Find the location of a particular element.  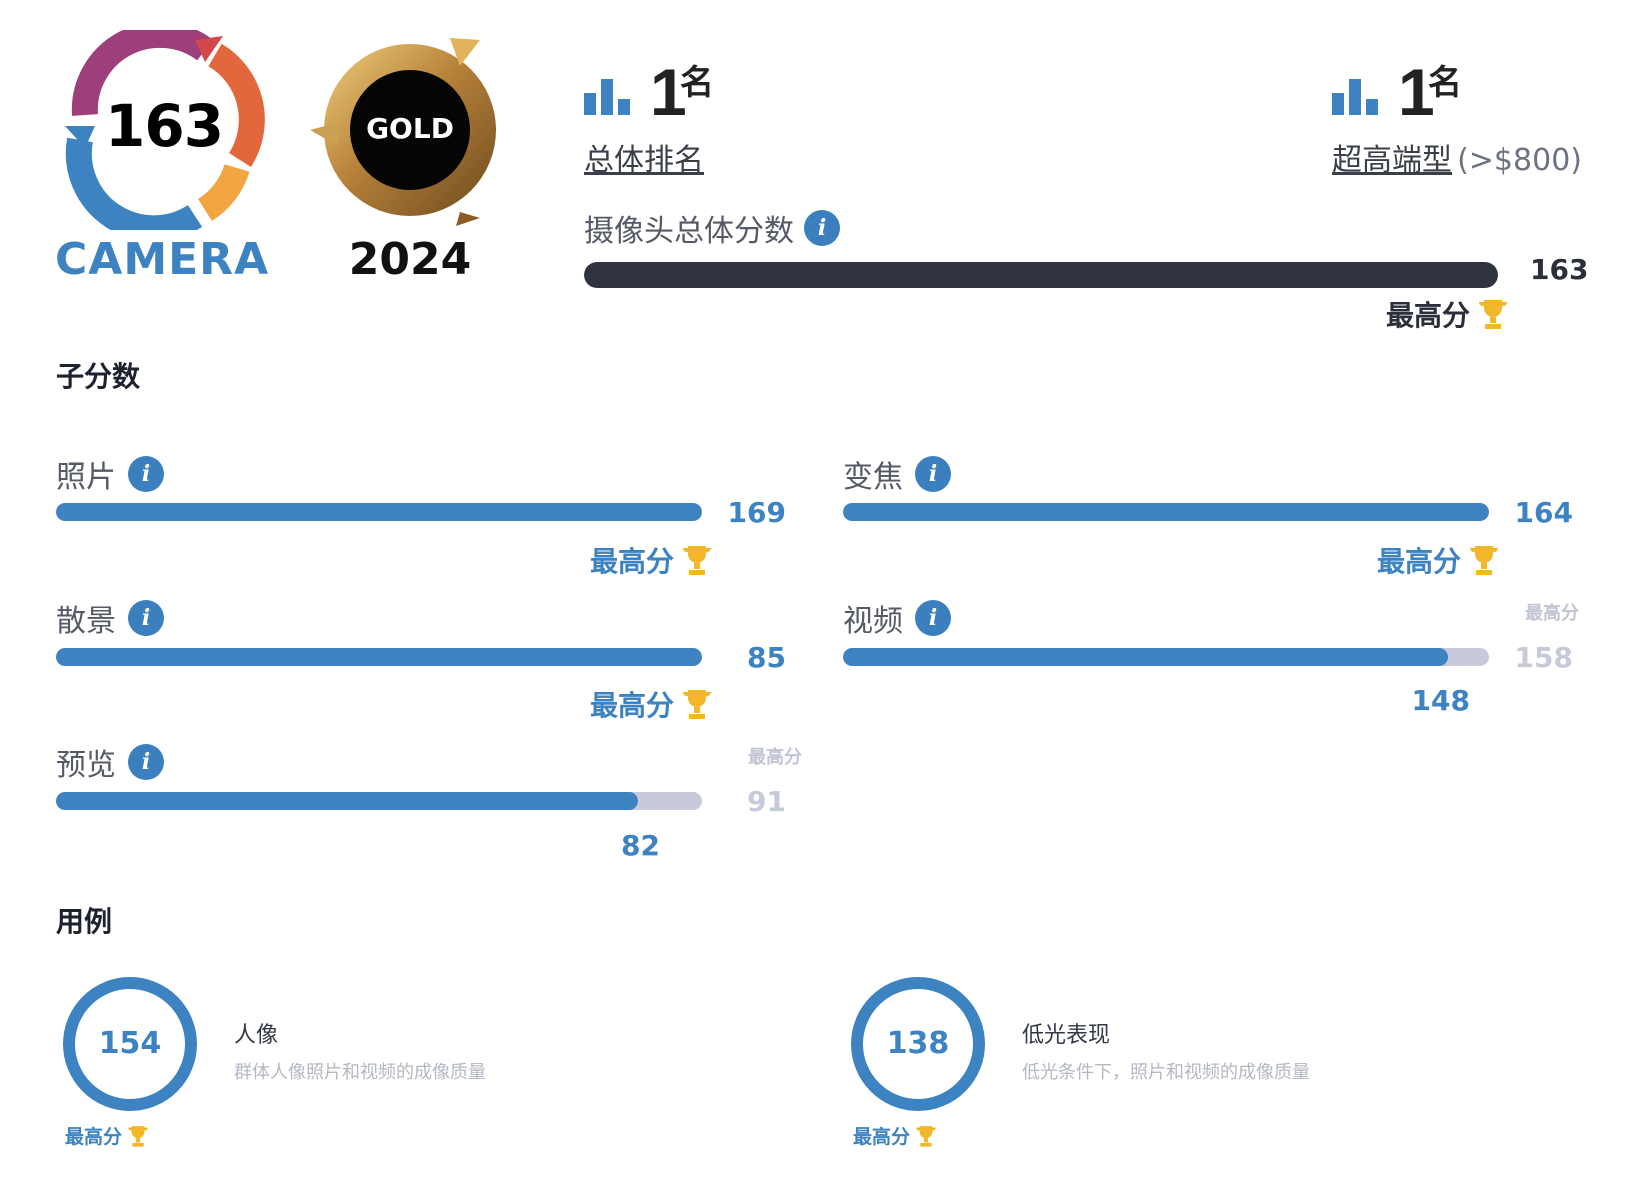

portrait-ring-icon is located at coordinates (130, 1044).